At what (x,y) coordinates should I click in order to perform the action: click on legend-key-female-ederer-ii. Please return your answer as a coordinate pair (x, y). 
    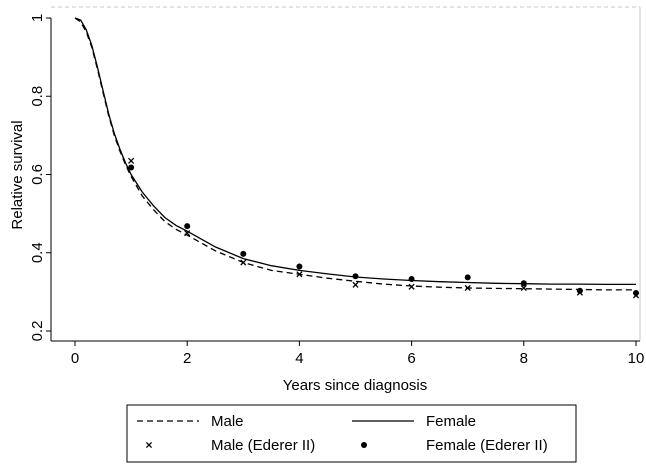
    Looking at the image, I should click on (364, 445).